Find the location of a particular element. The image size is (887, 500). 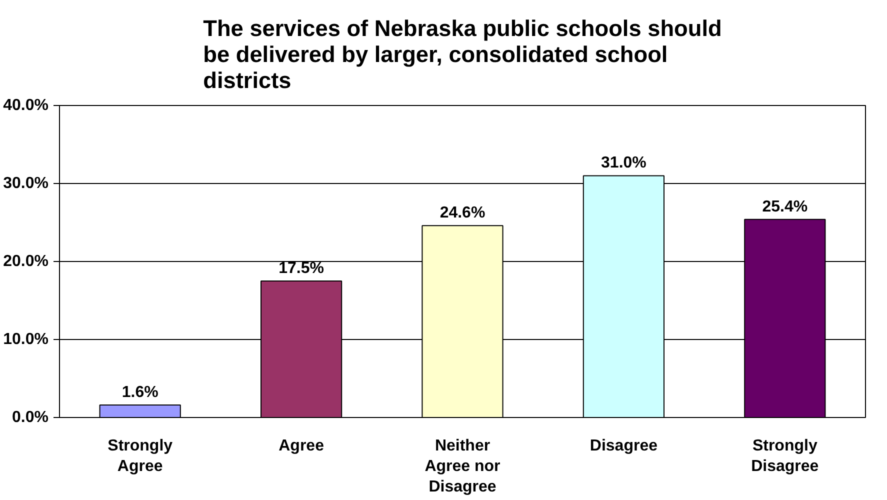

y-tick-label: 0.0% is located at coordinates (30, 417).